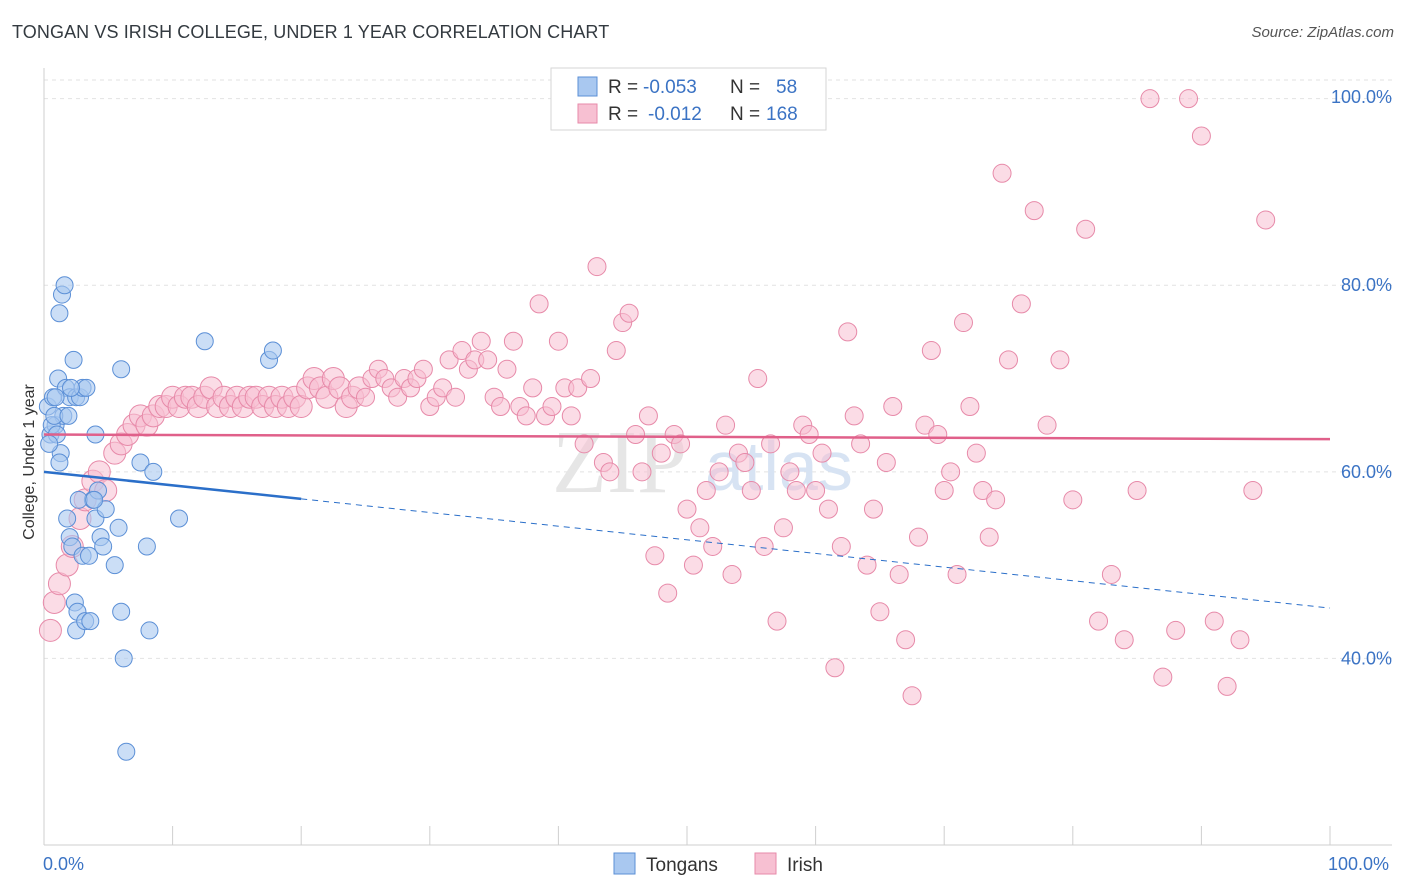 The height and width of the screenshot is (892, 1406). What do you see at coordinates (675, 114) in the screenshot?
I see `irish-r-value: -0.012` at bounding box center [675, 114].